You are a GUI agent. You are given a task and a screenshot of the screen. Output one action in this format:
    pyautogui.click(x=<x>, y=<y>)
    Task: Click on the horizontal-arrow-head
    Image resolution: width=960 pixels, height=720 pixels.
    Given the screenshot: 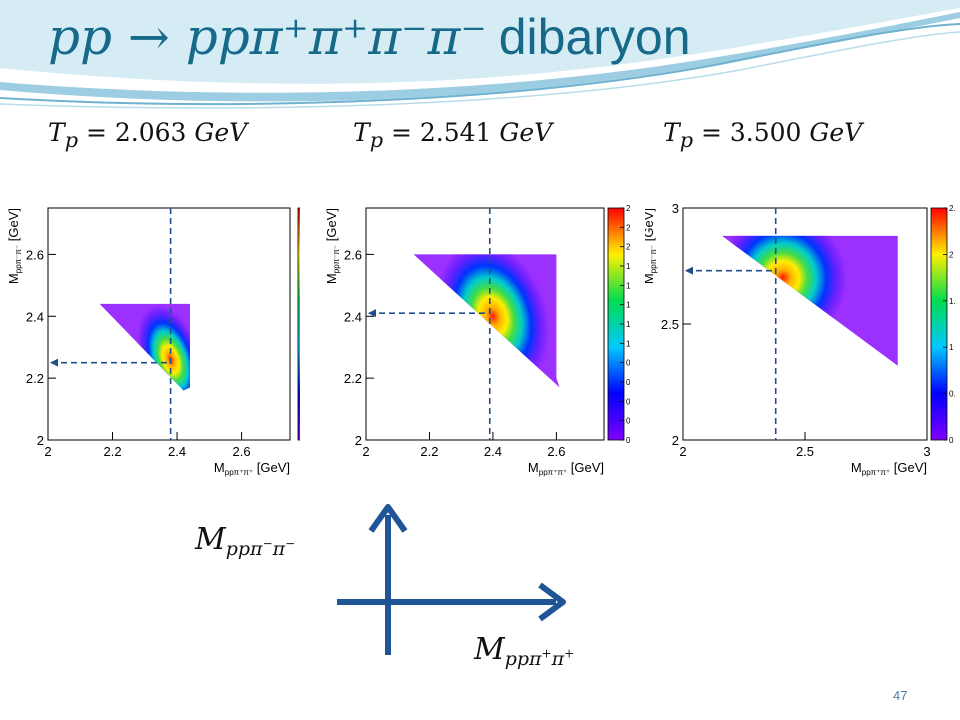 What is the action you would take?
    pyautogui.click(x=552, y=602)
    